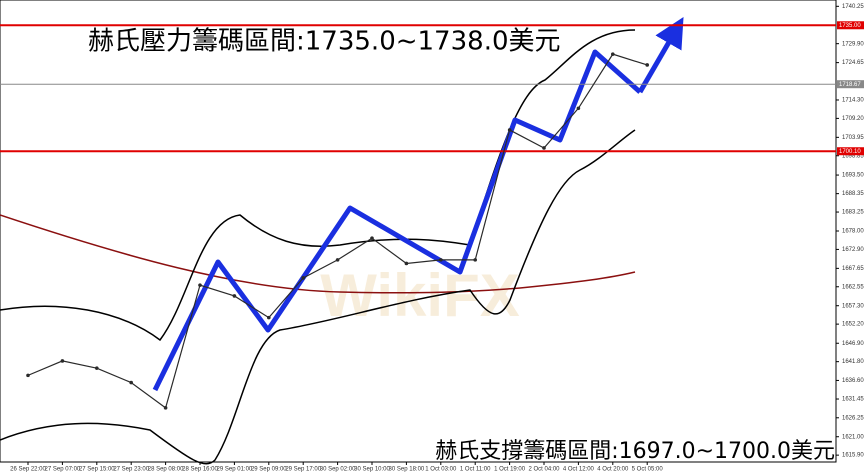  Describe the element at coordinates (853, 269) in the screenshot. I see `y-tick-label: 1667.65` at that location.